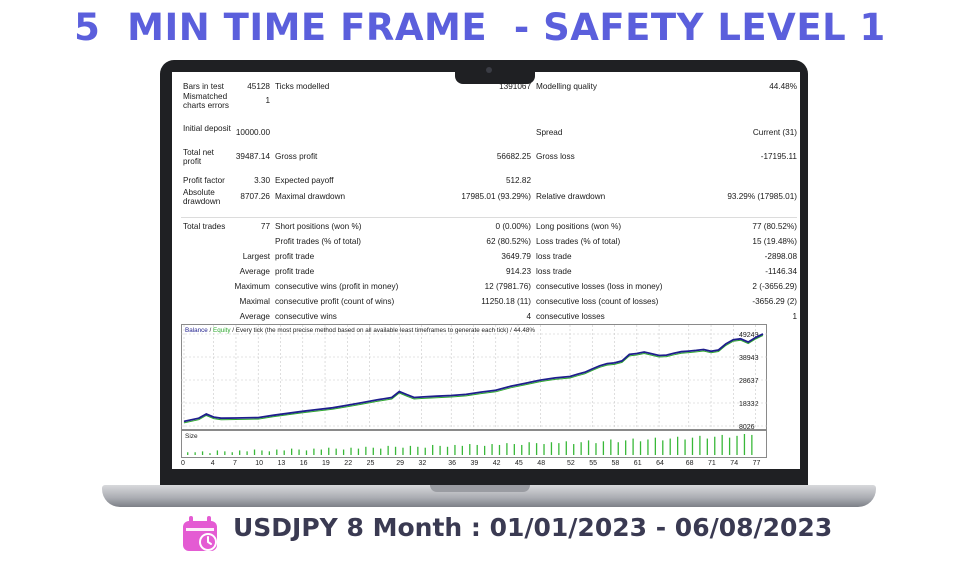 This screenshot has width=960, height=571. I want to click on report-cell-l1: Initial deposit, so click(207, 128).